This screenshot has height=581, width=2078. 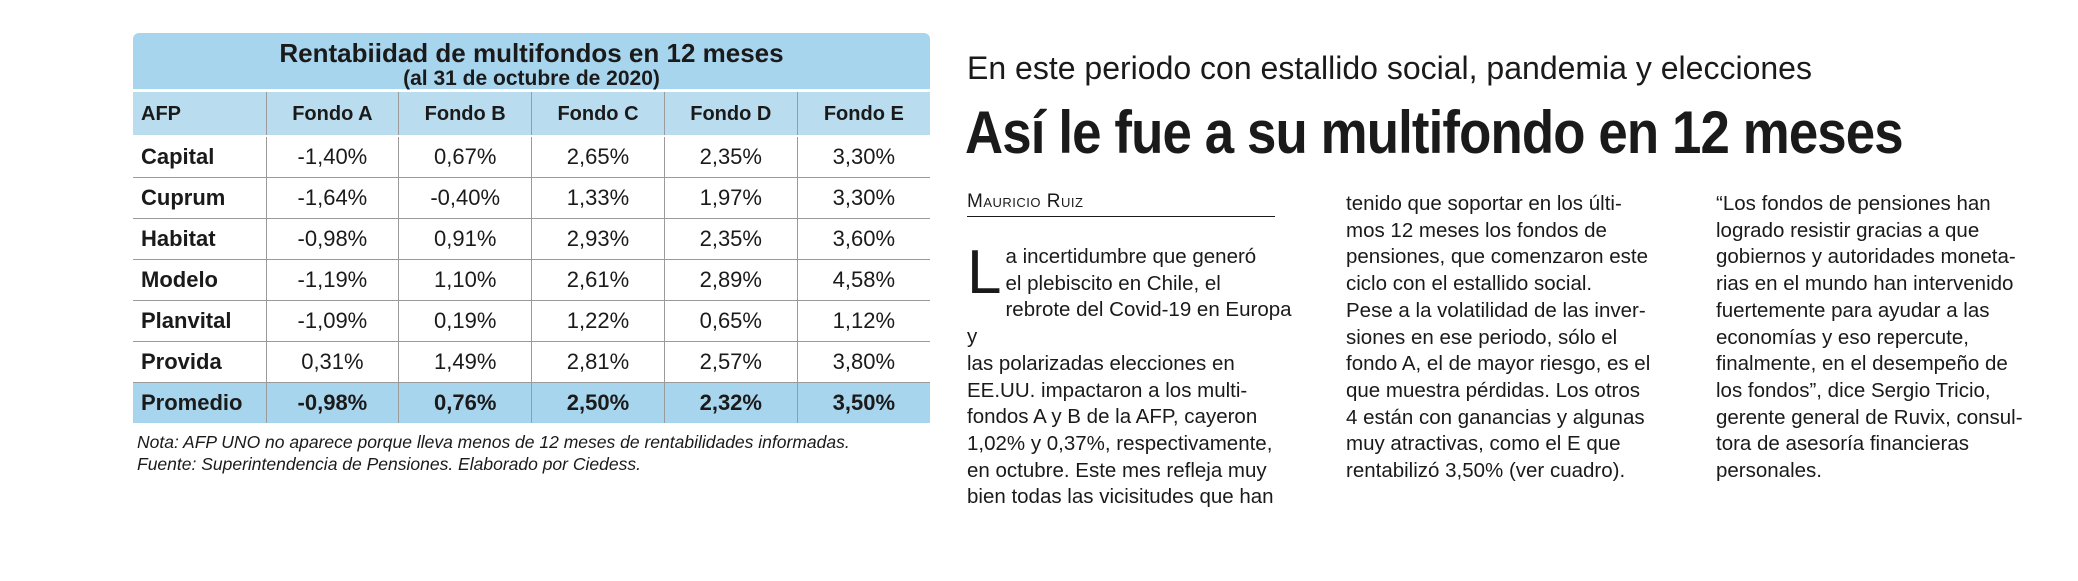 I want to click on table-cell: 3,60%, so click(x=863, y=239).